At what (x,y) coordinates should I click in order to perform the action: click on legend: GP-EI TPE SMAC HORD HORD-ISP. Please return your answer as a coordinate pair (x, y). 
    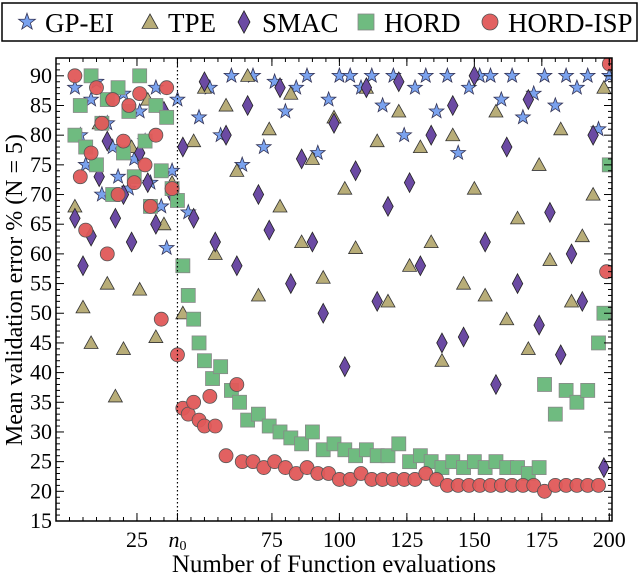
    Looking at the image, I should click on (319, 22).